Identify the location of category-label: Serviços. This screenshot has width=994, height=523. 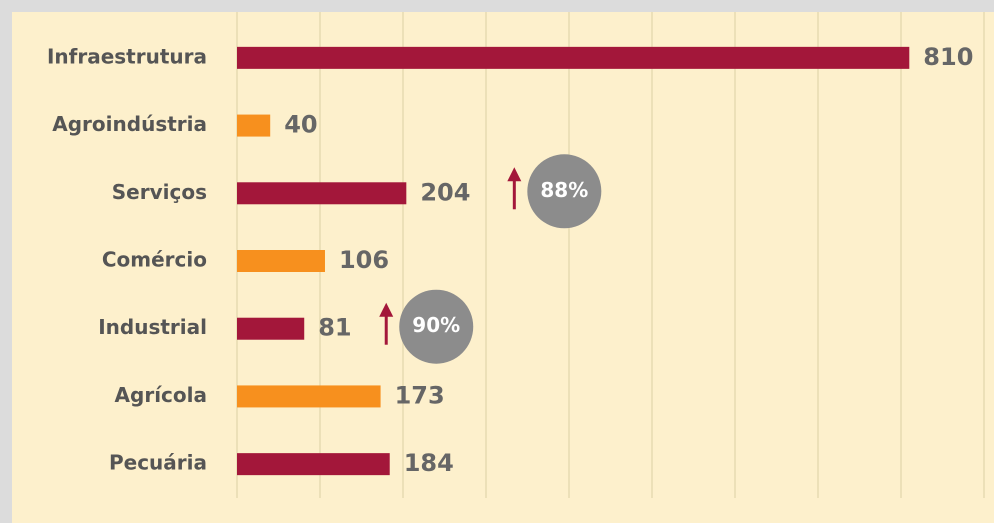
(159, 192).